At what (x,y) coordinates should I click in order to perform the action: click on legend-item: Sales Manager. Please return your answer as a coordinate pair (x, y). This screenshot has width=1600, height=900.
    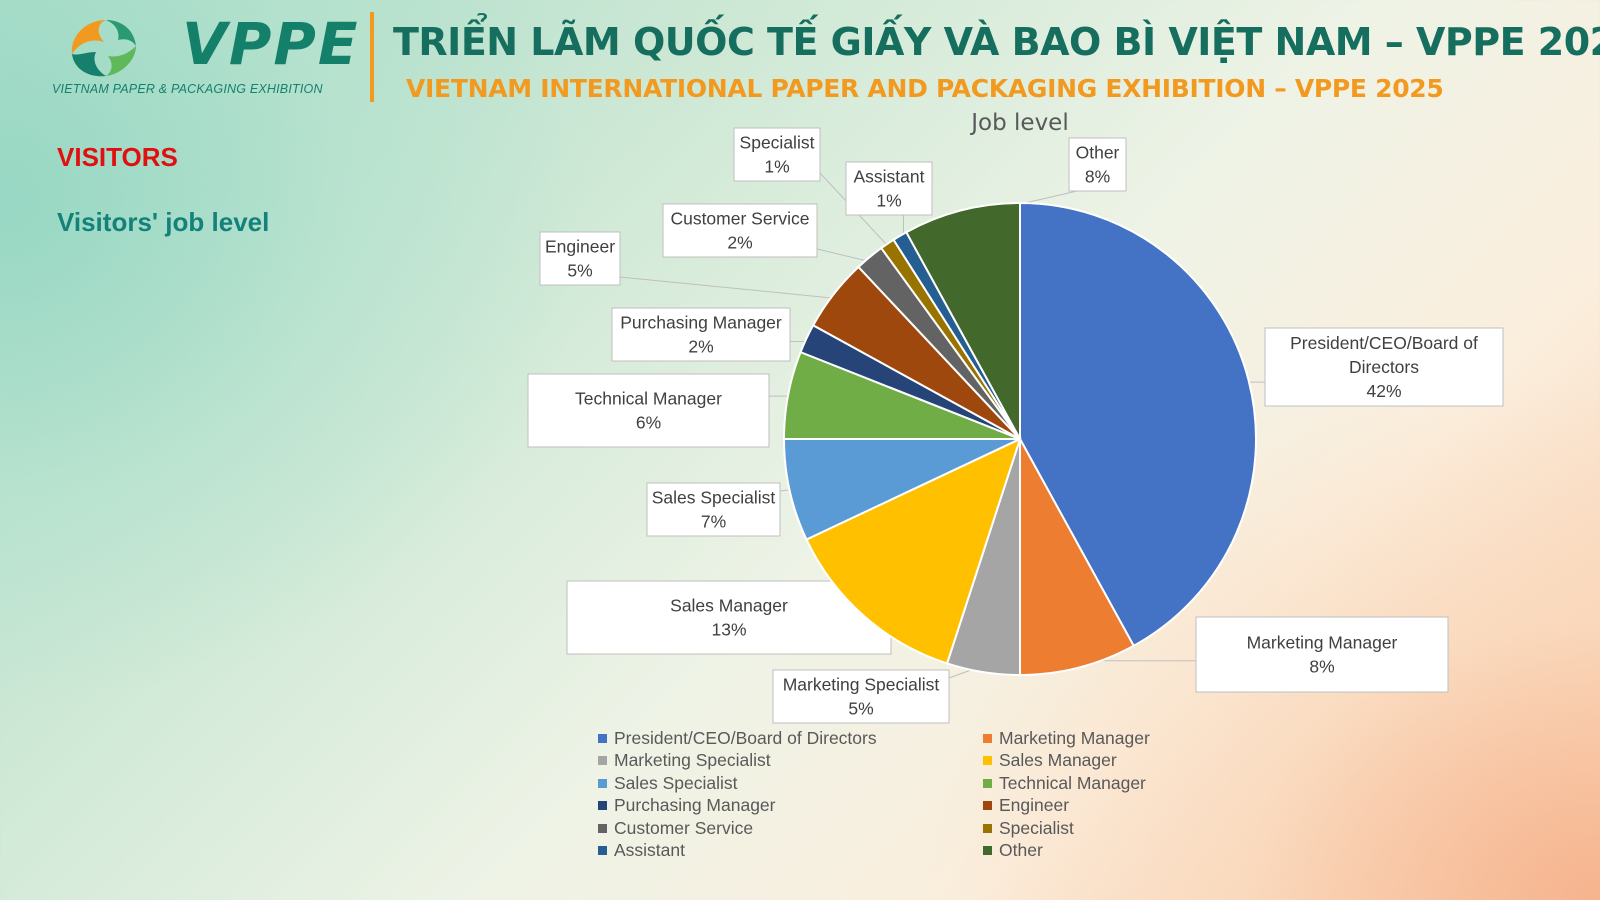
    Looking at the image, I should click on (1090, 761).